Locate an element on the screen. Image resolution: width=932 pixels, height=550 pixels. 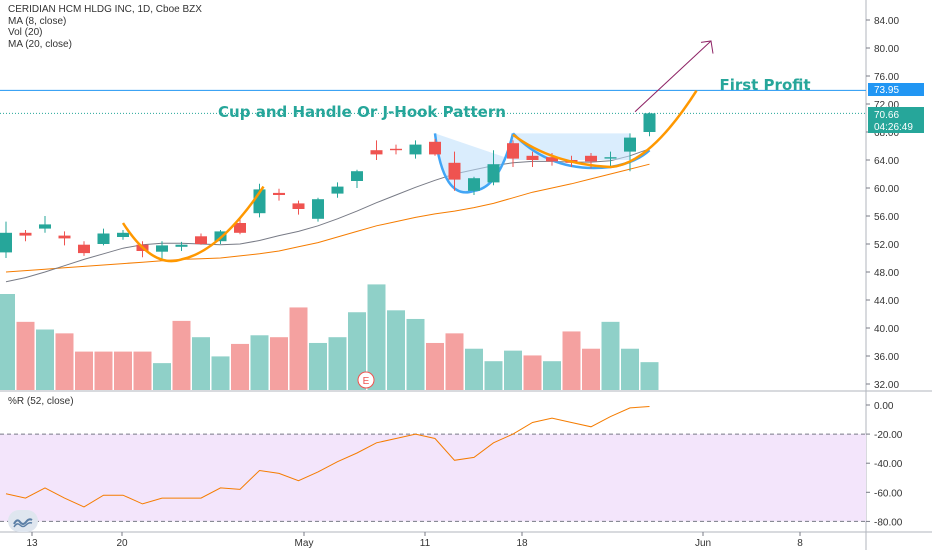
williams-r-legend: %R (52, close) is located at coordinates (41, 401).